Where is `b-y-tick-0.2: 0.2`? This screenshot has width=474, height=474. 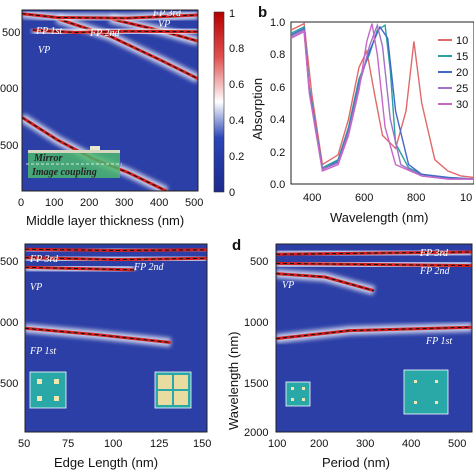
b-y-tick-0.2: 0.2 is located at coordinates (277, 153).